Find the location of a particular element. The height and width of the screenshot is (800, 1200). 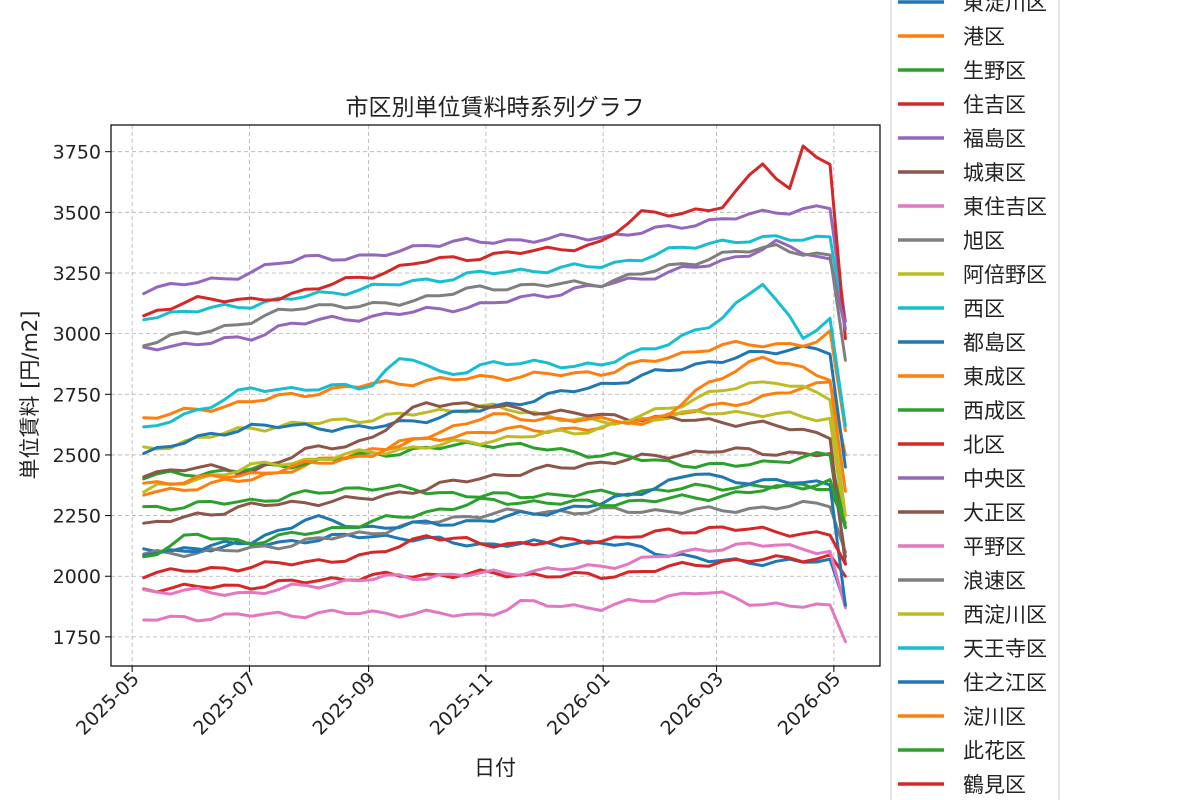

x-tick-label: 2026-01 is located at coordinates (579, 704).